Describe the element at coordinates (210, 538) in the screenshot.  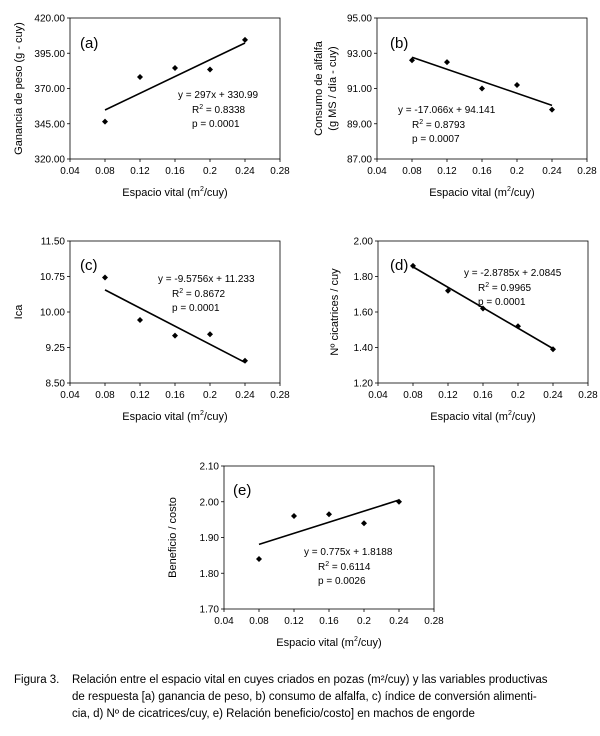
I see `y-tick-label: 1.90` at that location.